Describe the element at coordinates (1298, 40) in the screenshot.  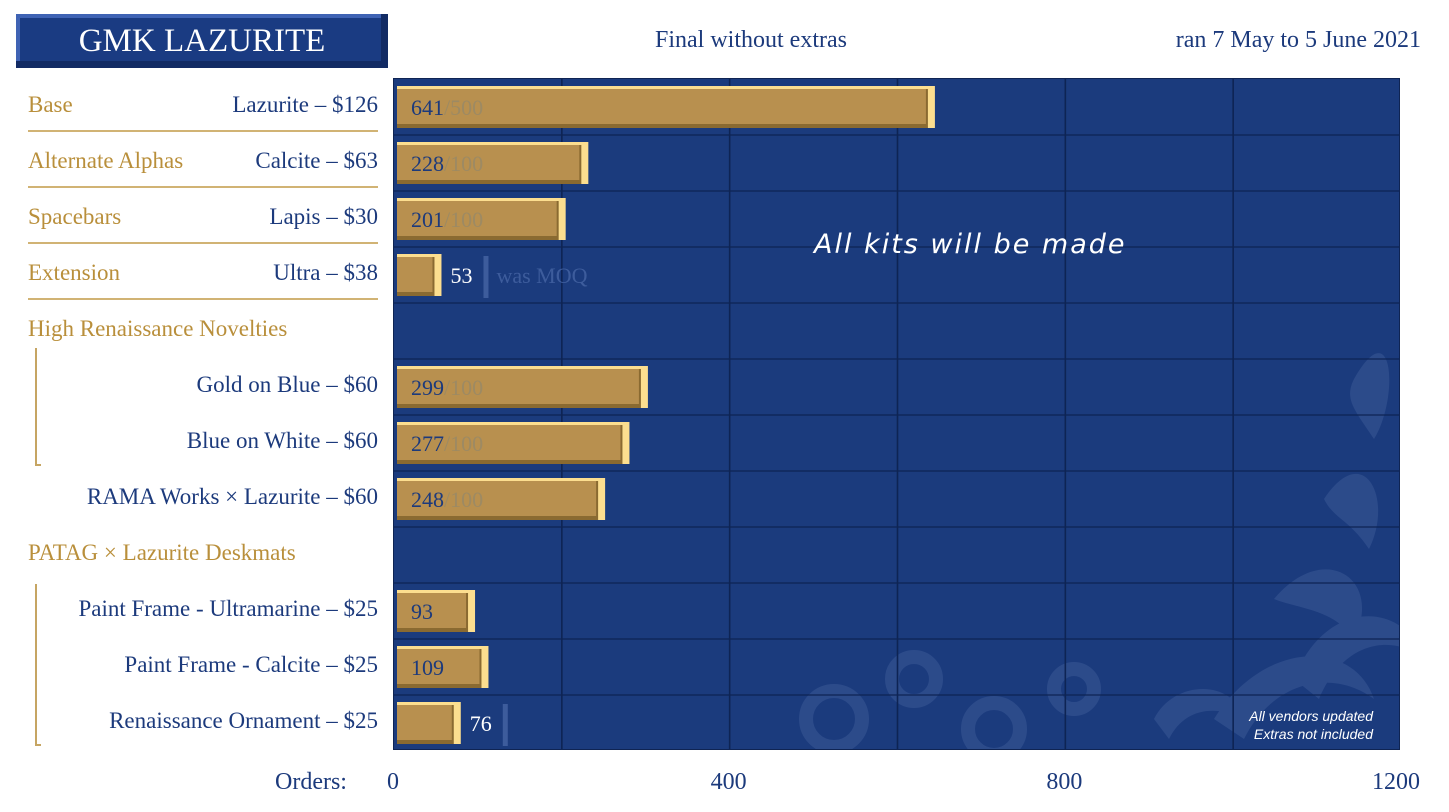
I see `run-dates: ran 7 May to 5 June 2021` at that location.